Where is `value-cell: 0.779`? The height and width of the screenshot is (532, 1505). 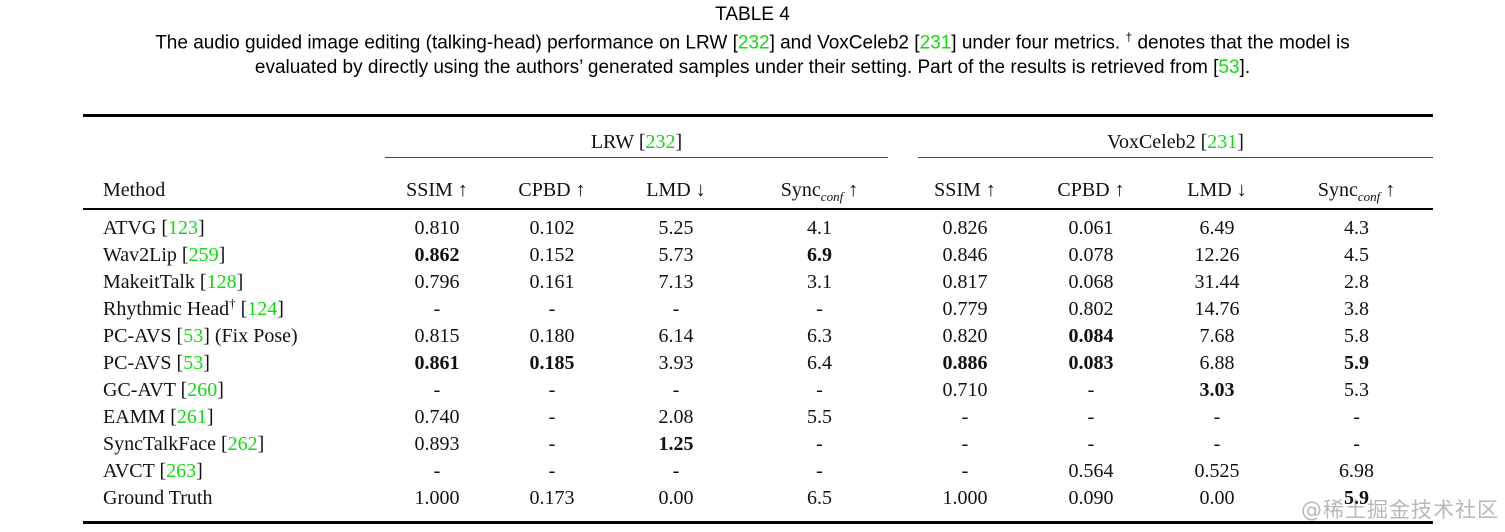
value-cell: 0.779 is located at coordinates (965, 309).